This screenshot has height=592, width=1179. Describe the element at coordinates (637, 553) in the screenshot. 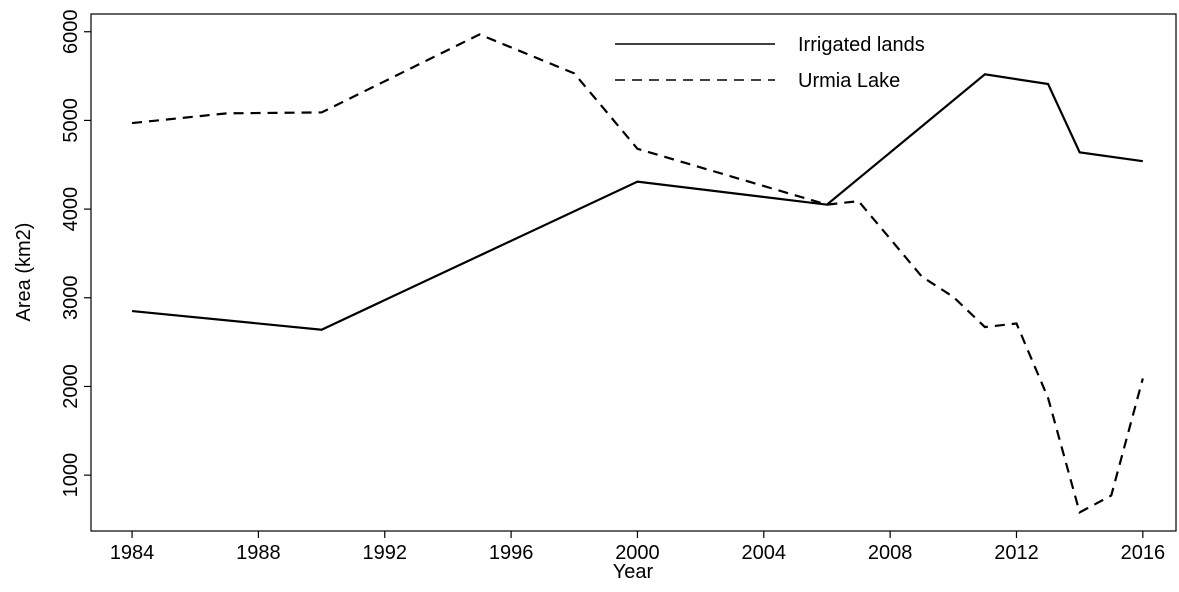

I see `x-tick-label: 2000` at that location.